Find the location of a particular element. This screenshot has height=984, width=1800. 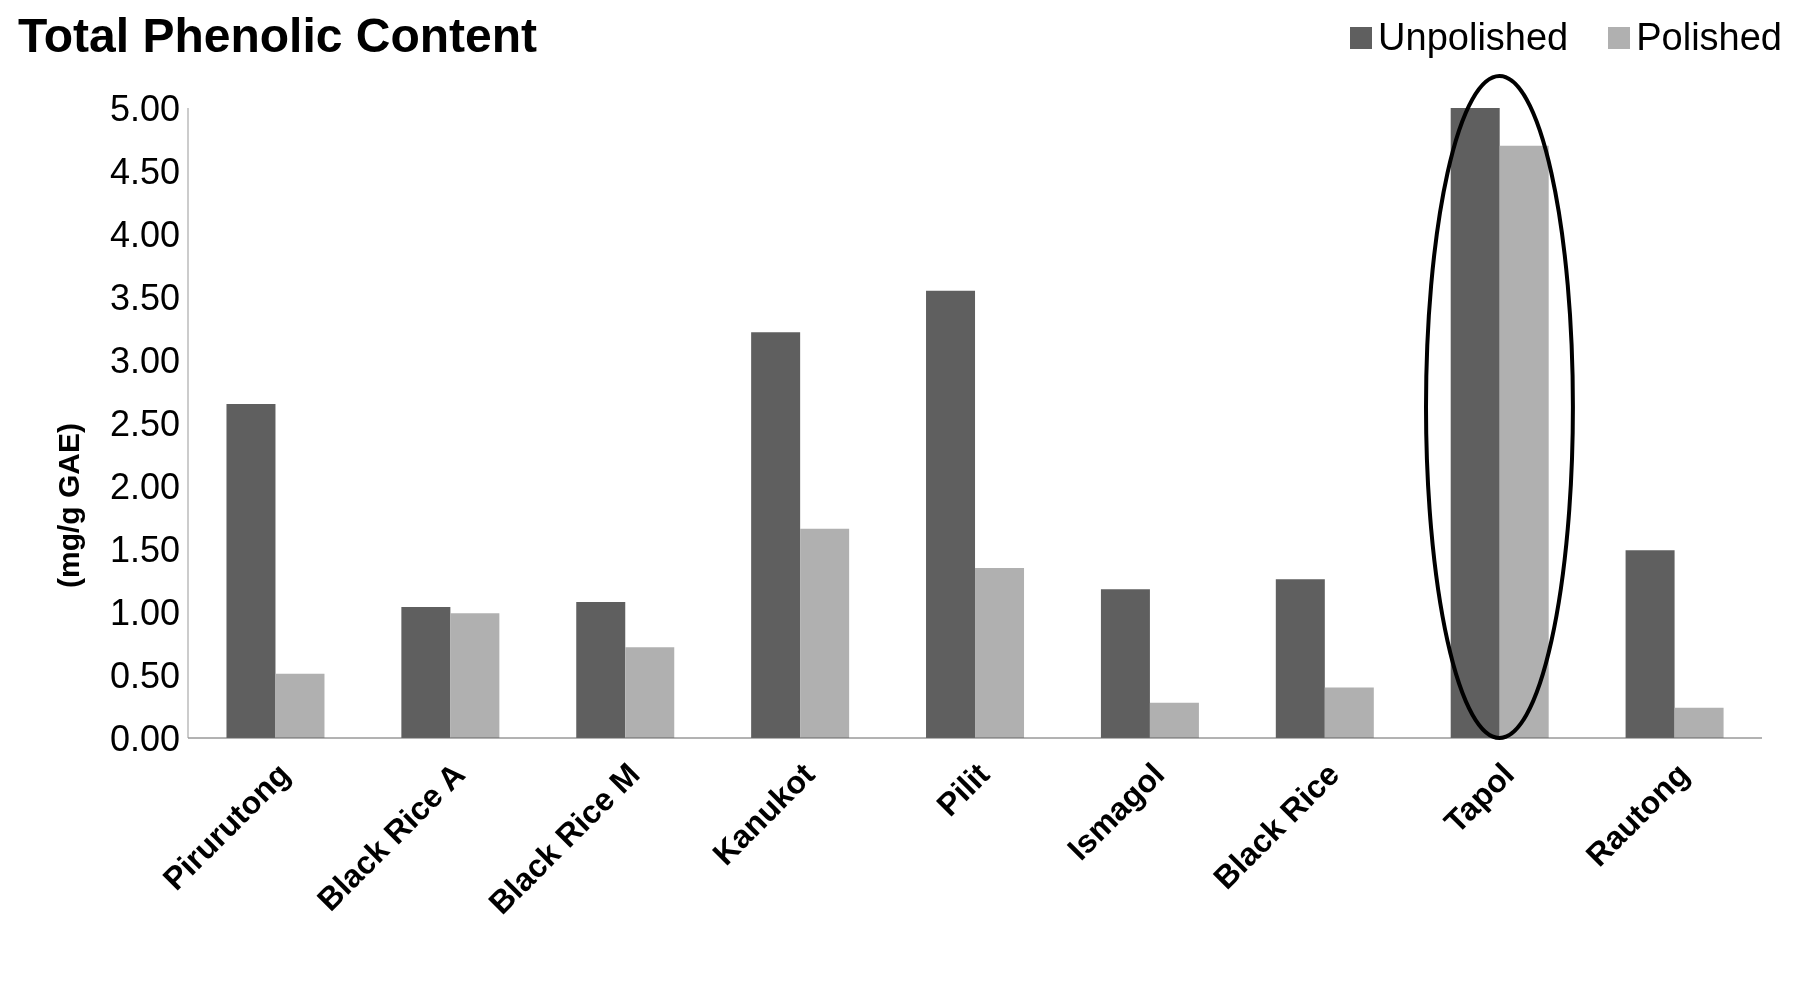

y-tick-label: 4.00 is located at coordinates (144, 234).